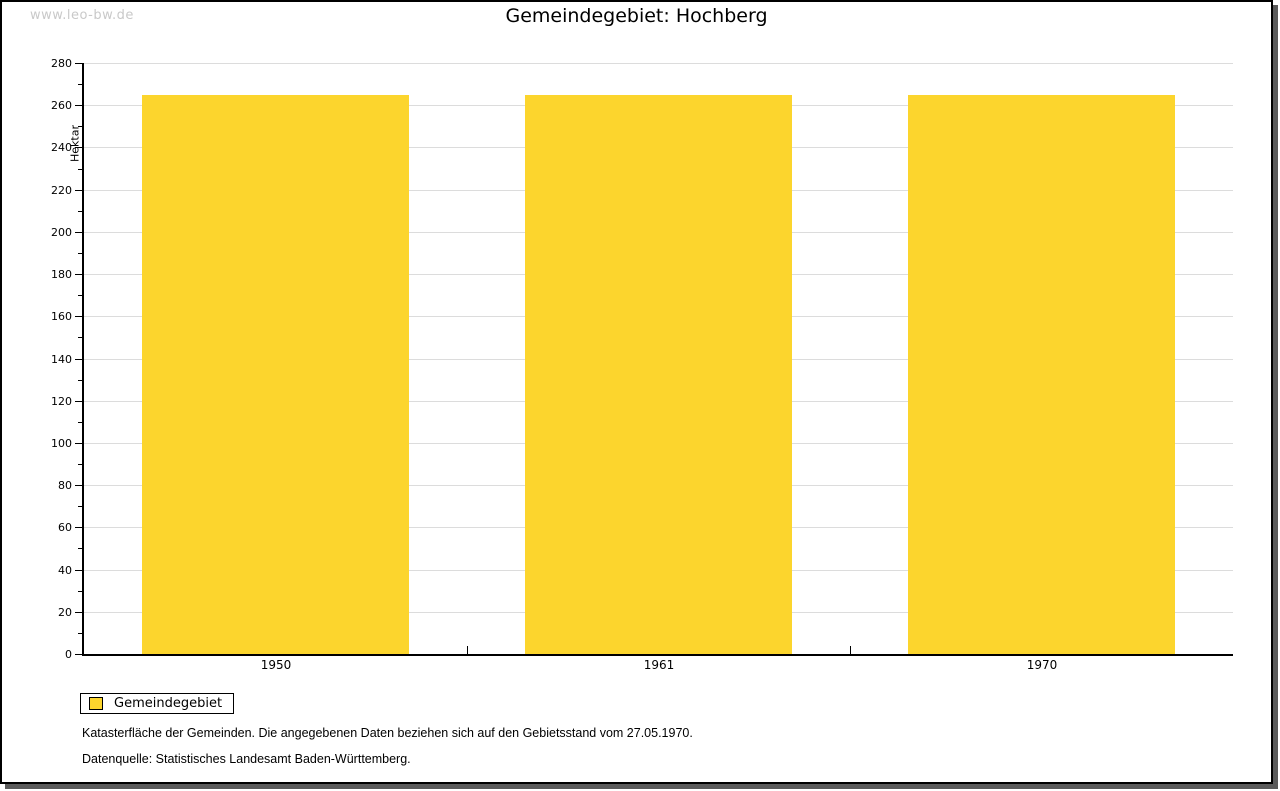  What do you see at coordinates (65, 485) in the screenshot?
I see `y-axis-tick-label: 80` at bounding box center [65, 485].